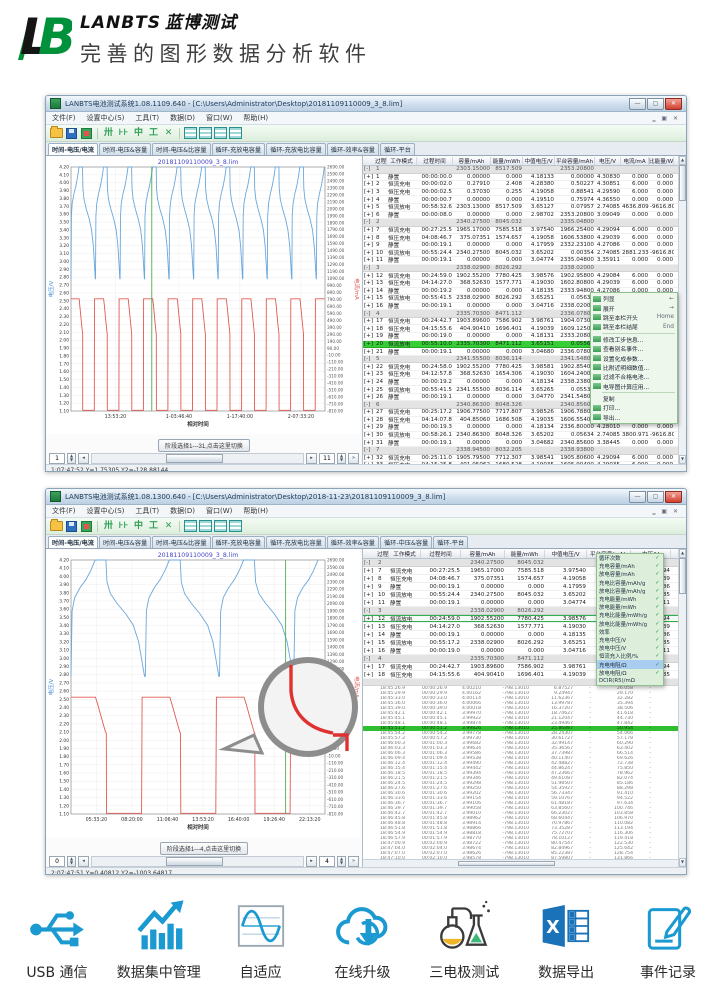  Describe the element at coordinates (507, 160) in the screenshot. I see `column-header-5: 能量/mWh` at that location.